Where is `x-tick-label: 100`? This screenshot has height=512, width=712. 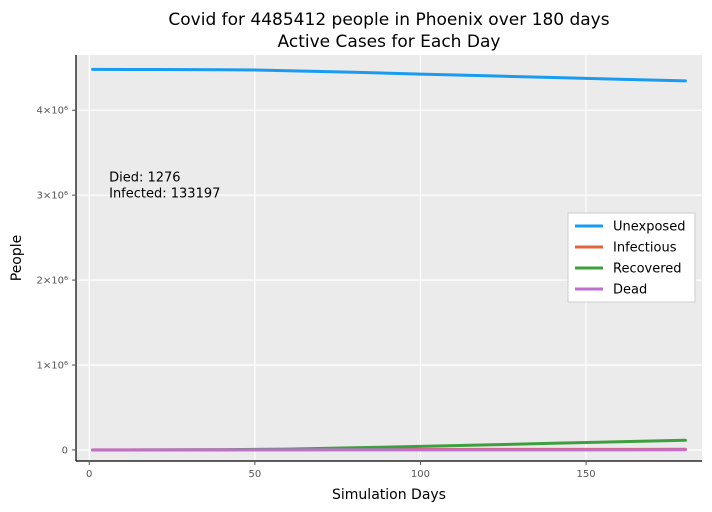 x-tick-label: 100 is located at coordinates (420, 474).